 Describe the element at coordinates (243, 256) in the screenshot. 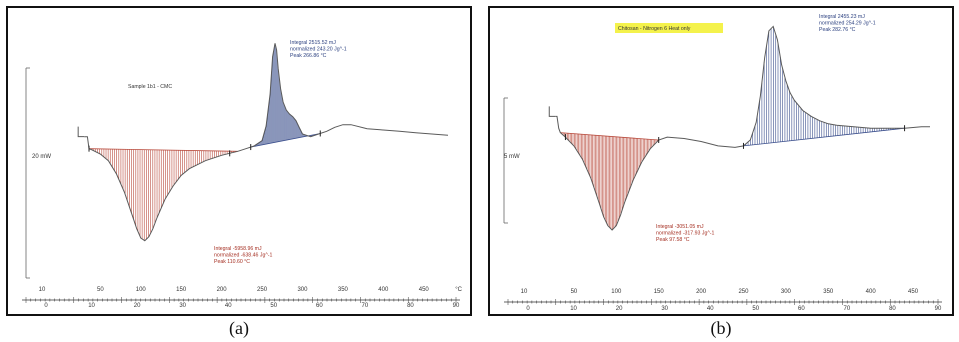

I see `peak-annotation-line: normalized -638.46 Jg^-1` at that location.